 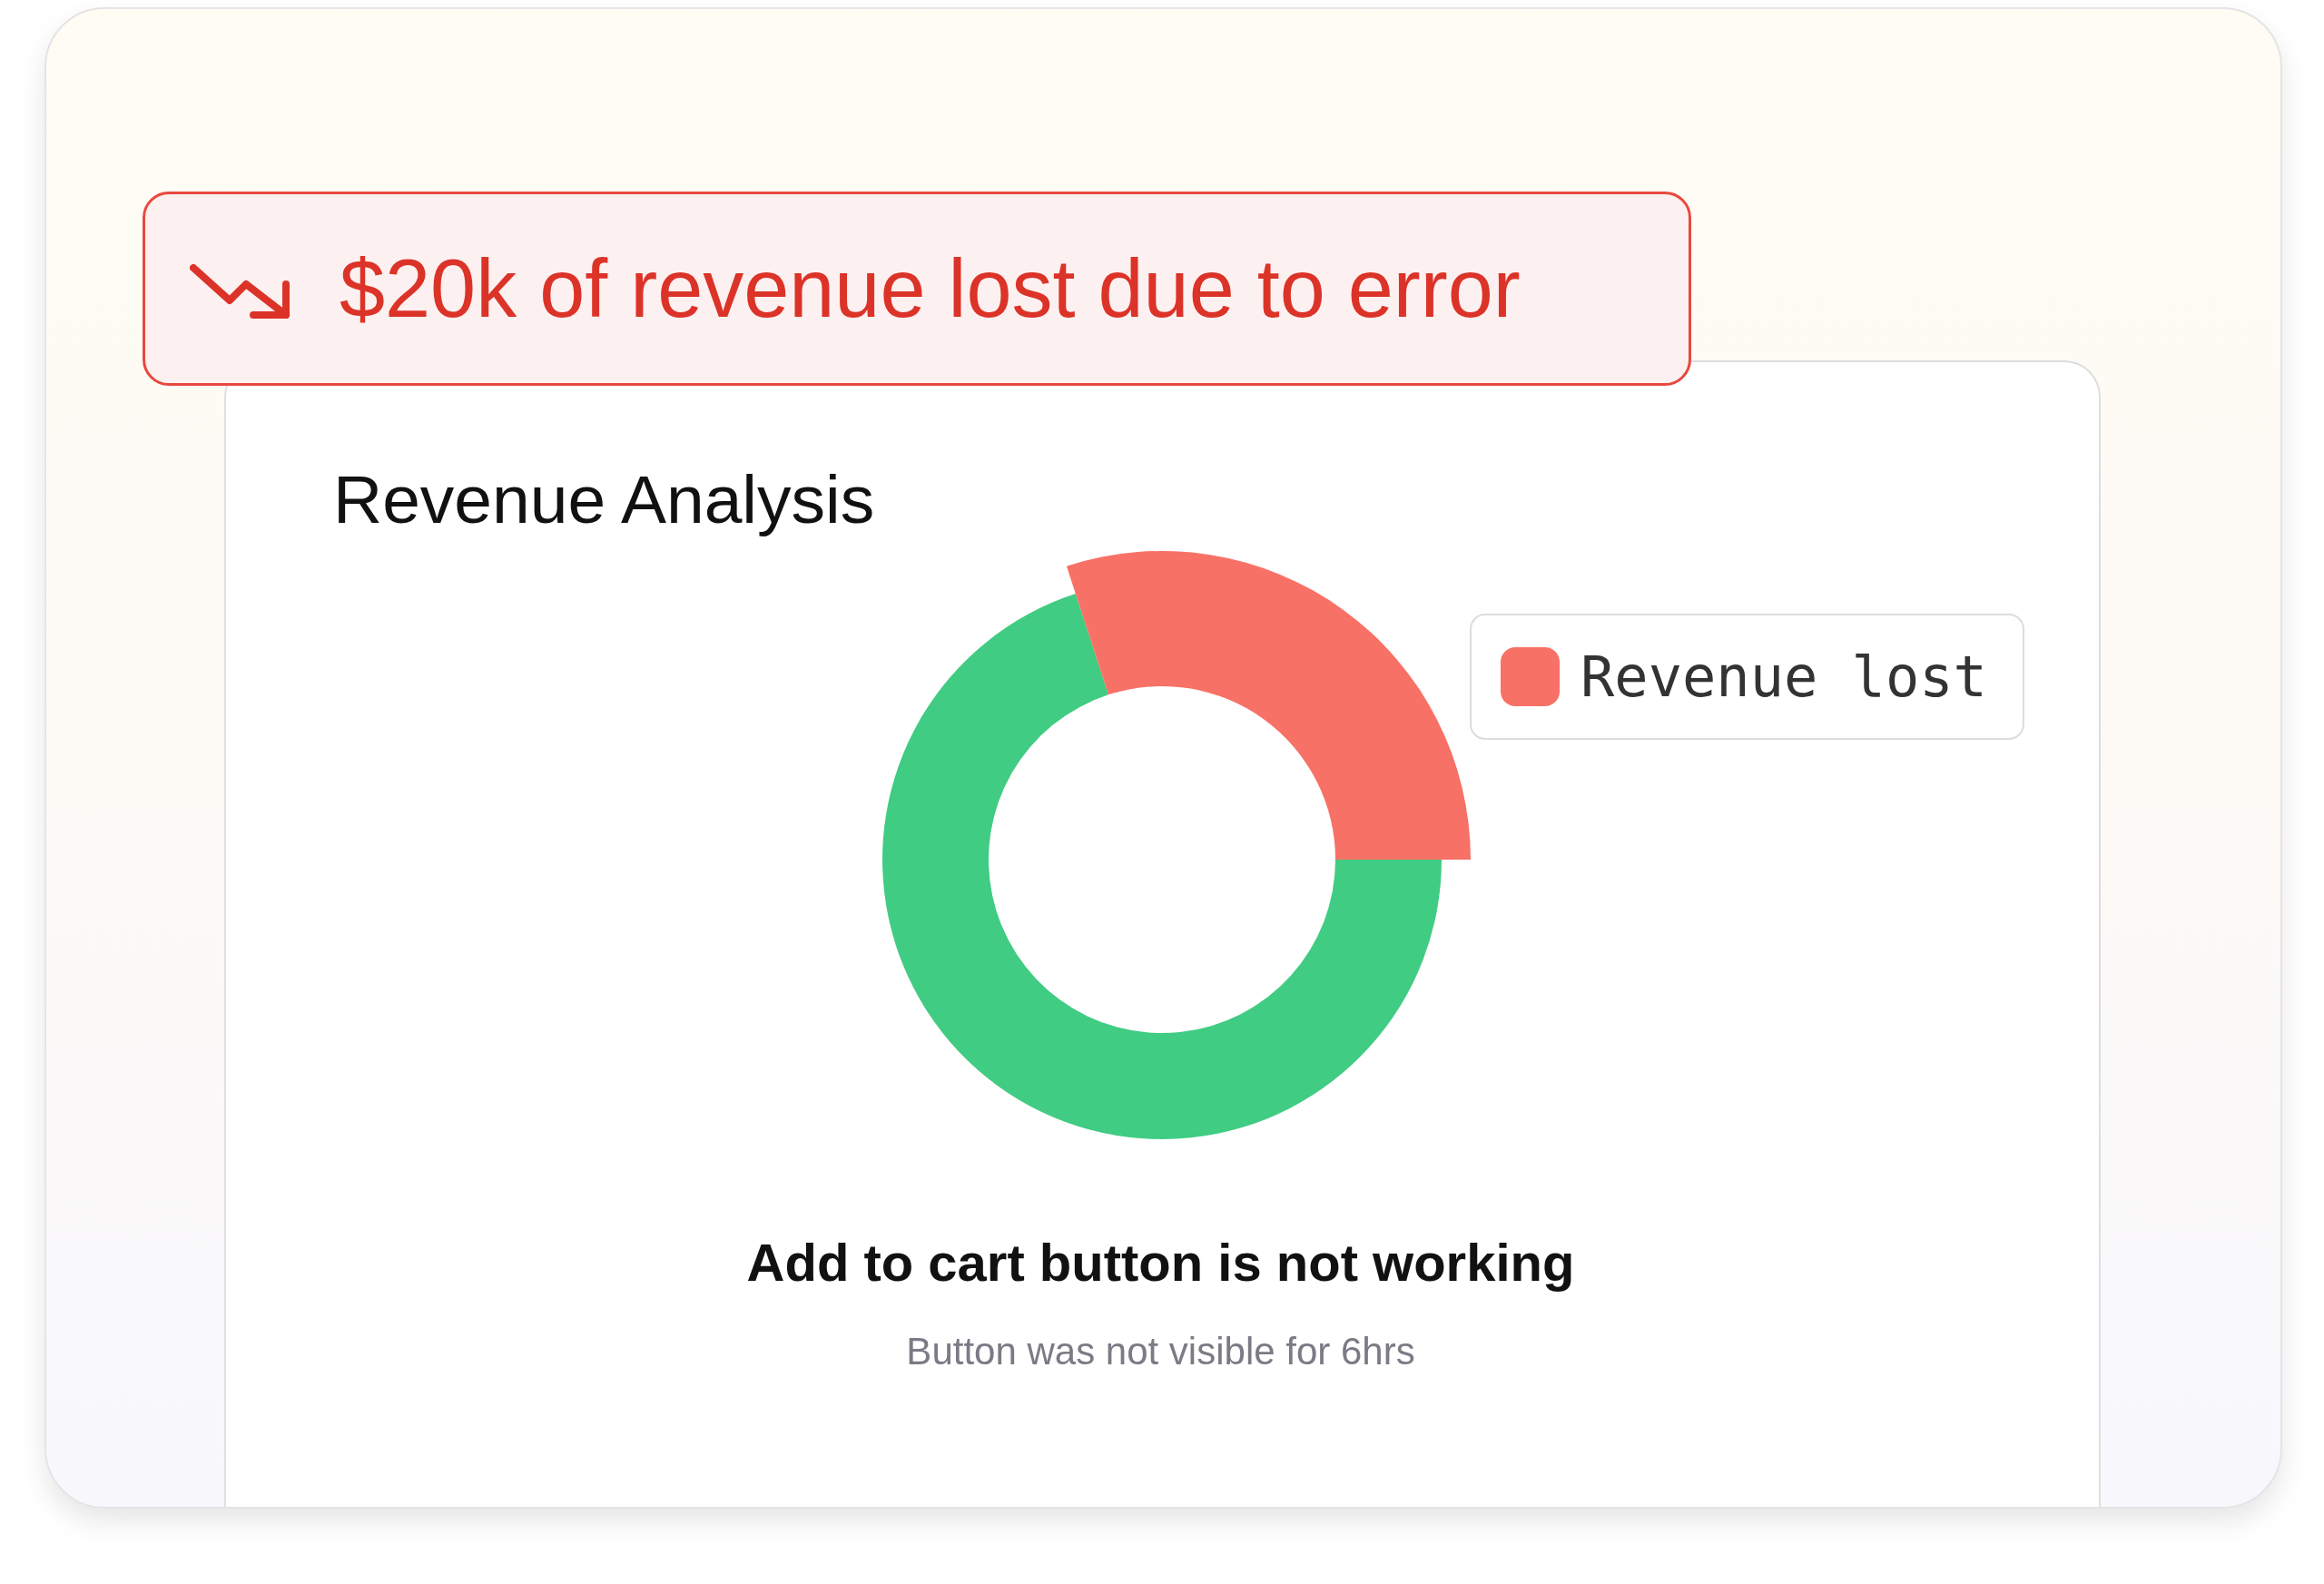 I want to click on legend-label: Revenue lost, so click(x=1784, y=677).